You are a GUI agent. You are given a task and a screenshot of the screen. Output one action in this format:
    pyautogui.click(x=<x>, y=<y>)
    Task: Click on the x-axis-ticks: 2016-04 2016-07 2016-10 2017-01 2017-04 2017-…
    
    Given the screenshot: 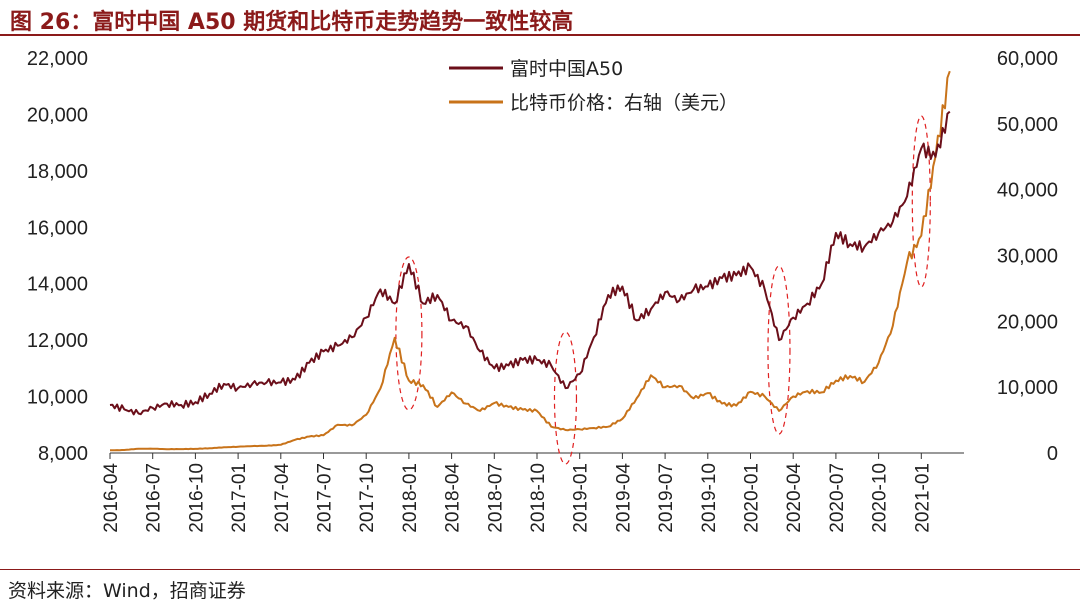 What is the action you would take?
    pyautogui.click(x=517, y=493)
    